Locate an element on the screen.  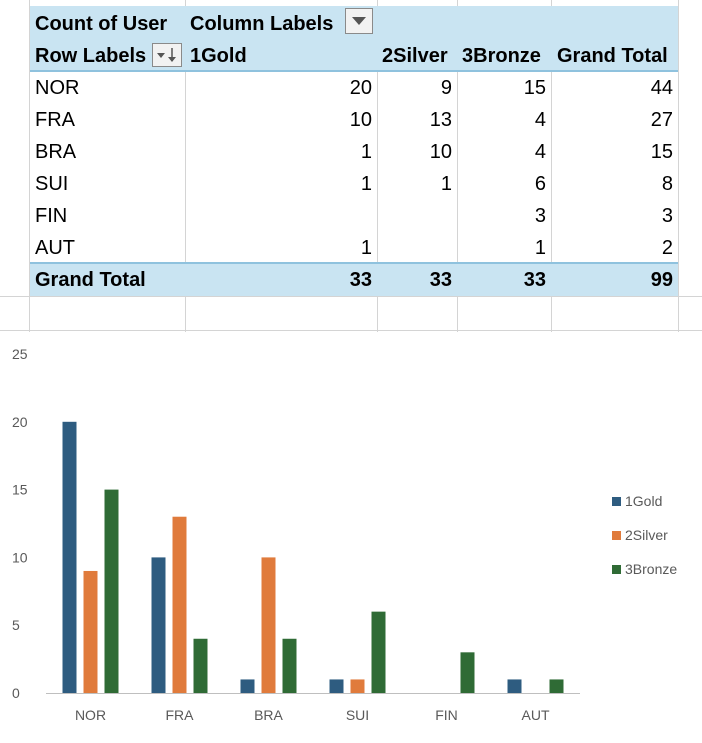
x-tick-label: NOR is located at coordinates (90, 715).